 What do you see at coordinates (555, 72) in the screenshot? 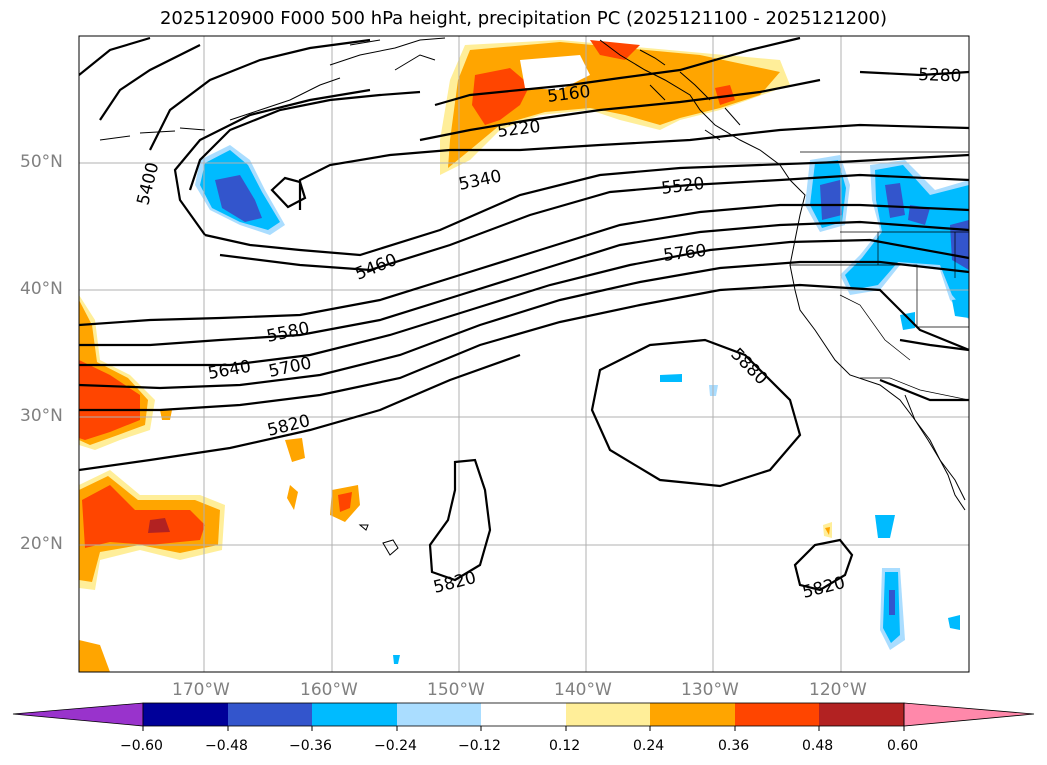
I see `precip-alaska-hole` at bounding box center [555, 72].